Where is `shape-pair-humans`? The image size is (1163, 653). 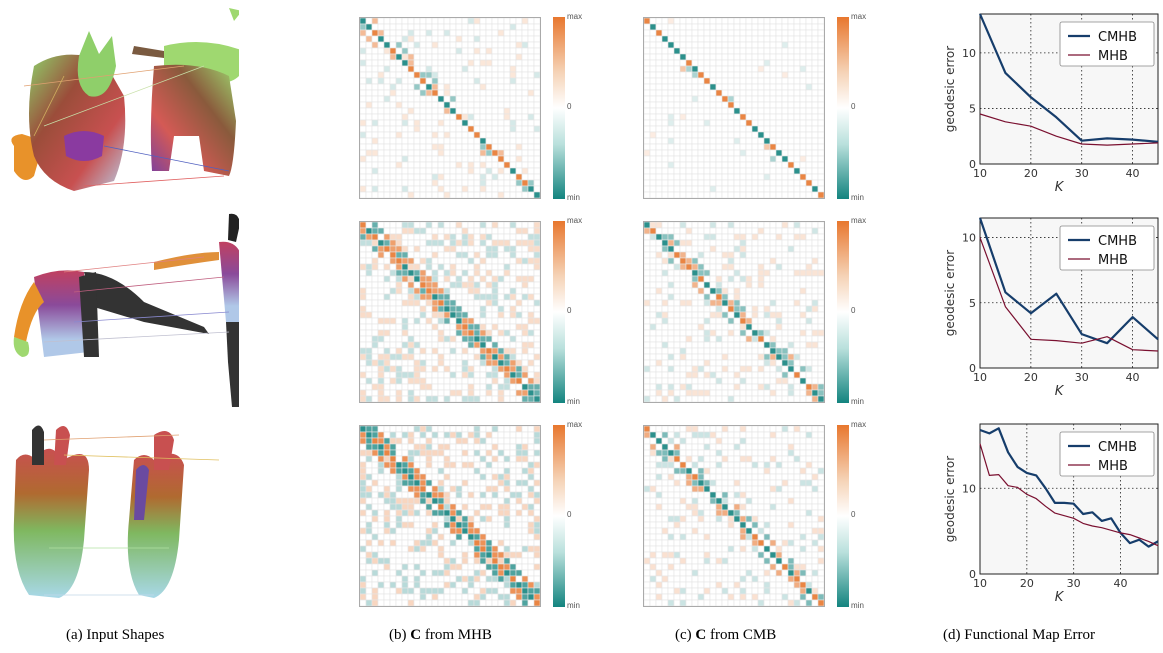 shape-pair-humans is located at coordinates (122, 312).